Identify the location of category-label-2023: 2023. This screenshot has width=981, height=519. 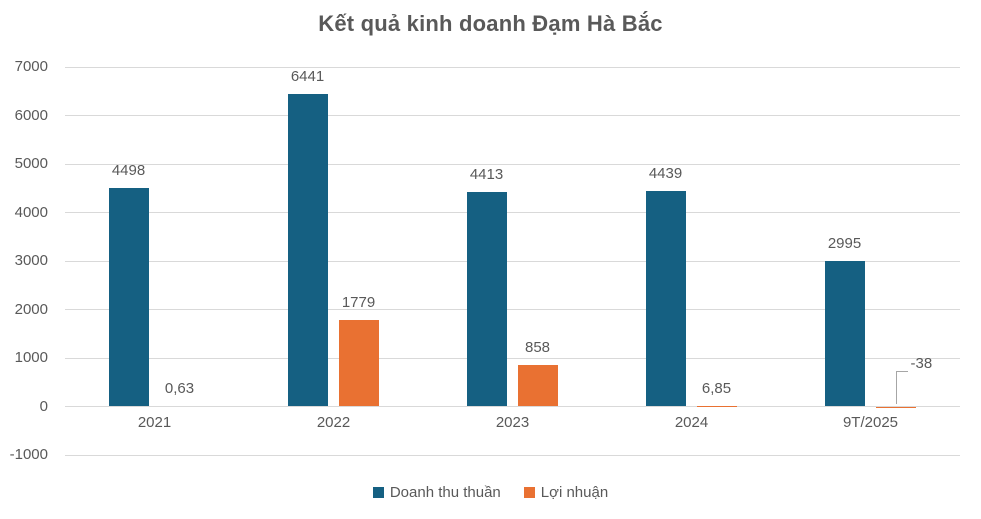
(512, 422).